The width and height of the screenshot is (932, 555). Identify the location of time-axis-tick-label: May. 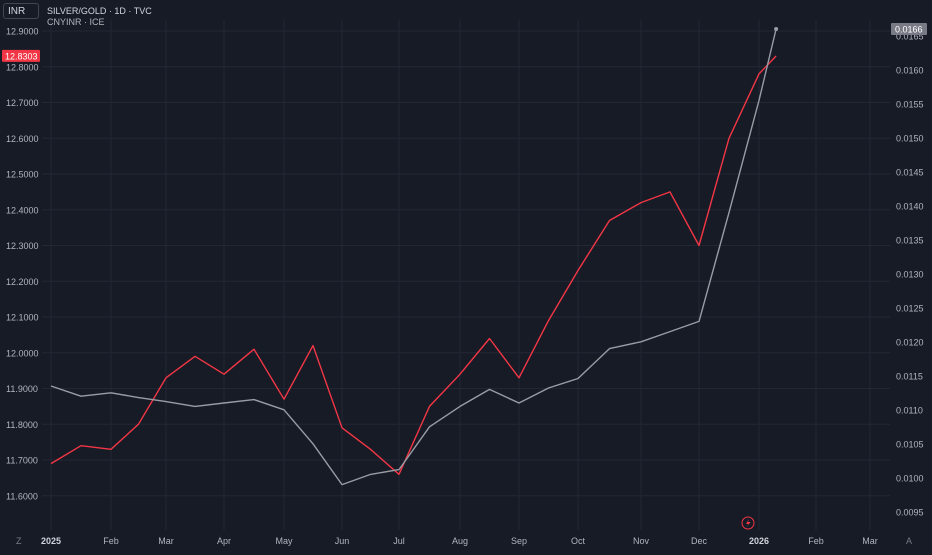
(284, 541).